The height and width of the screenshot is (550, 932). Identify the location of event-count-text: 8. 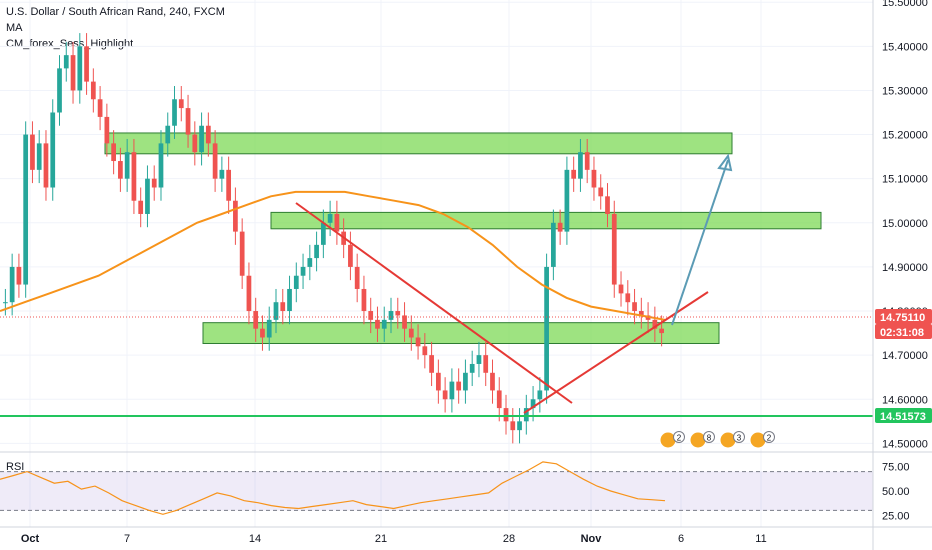
(709, 438).